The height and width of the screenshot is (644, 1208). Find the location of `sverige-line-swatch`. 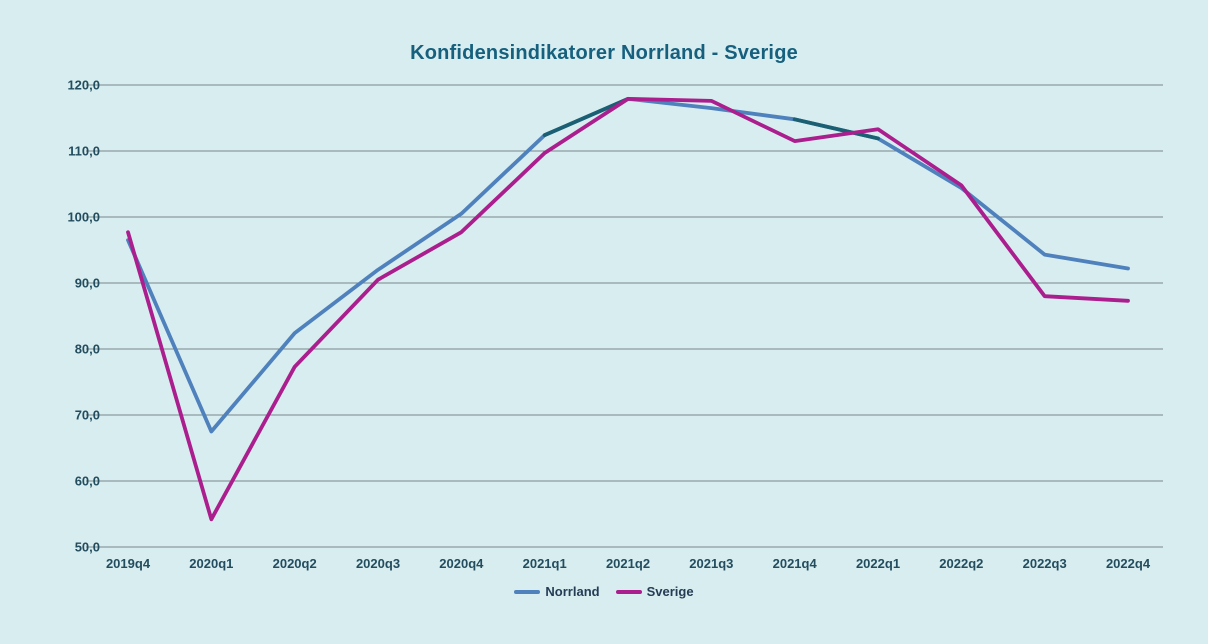

sverige-line-swatch is located at coordinates (628, 591).